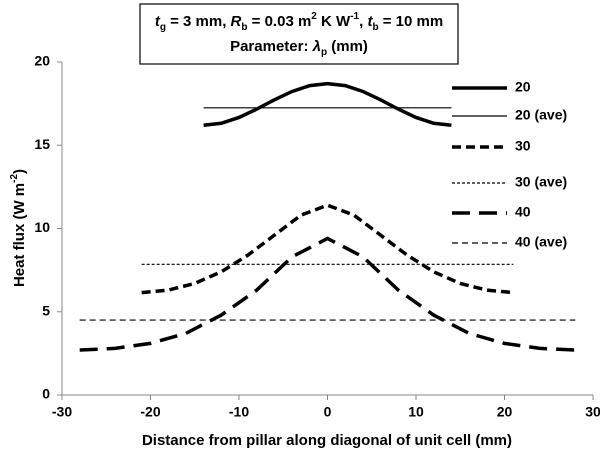 This screenshot has width=600, height=458. I want to click on y-tick-label: 5, so click(46, 310).